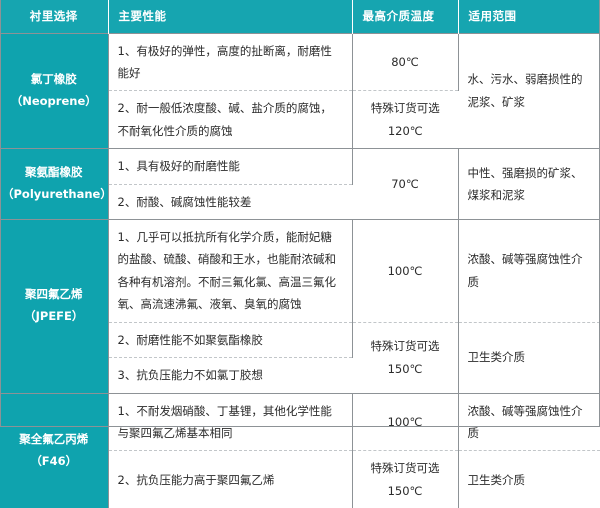 This screenshot has height=508, width=600. Describe the element at coordinates (405, 119) in the screenshot. I see `temperature-cell: 特殊订货可选 120℃` at that location.